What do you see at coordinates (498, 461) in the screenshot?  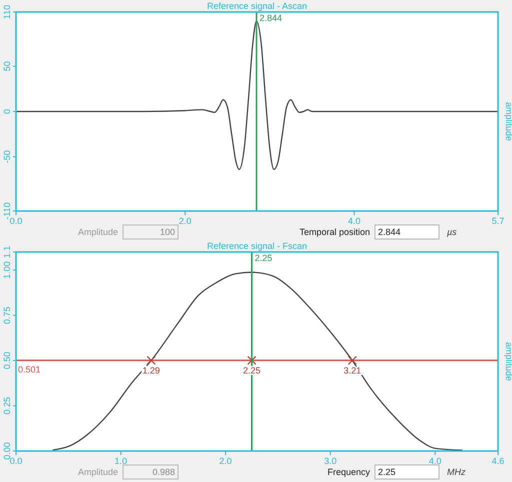 I see `x-tick-label: 4.6` at bounding box center [498, 461].